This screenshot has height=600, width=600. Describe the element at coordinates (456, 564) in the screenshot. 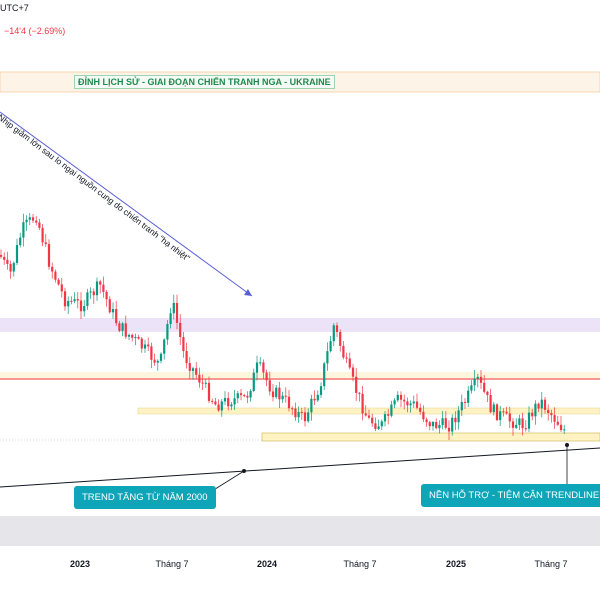

I see `x-tick-label: 2025` at that location.